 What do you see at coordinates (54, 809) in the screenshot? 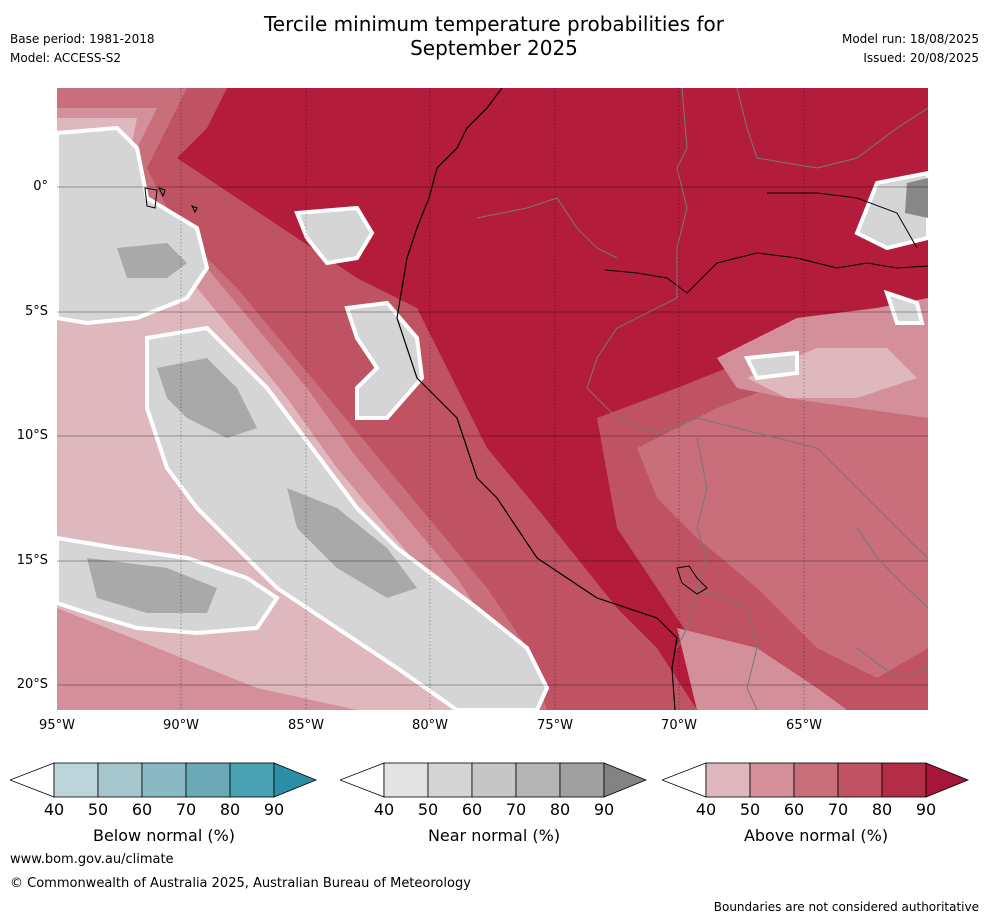
I see `cb-below-tick-40: 40` at bounding box center [54, 809].